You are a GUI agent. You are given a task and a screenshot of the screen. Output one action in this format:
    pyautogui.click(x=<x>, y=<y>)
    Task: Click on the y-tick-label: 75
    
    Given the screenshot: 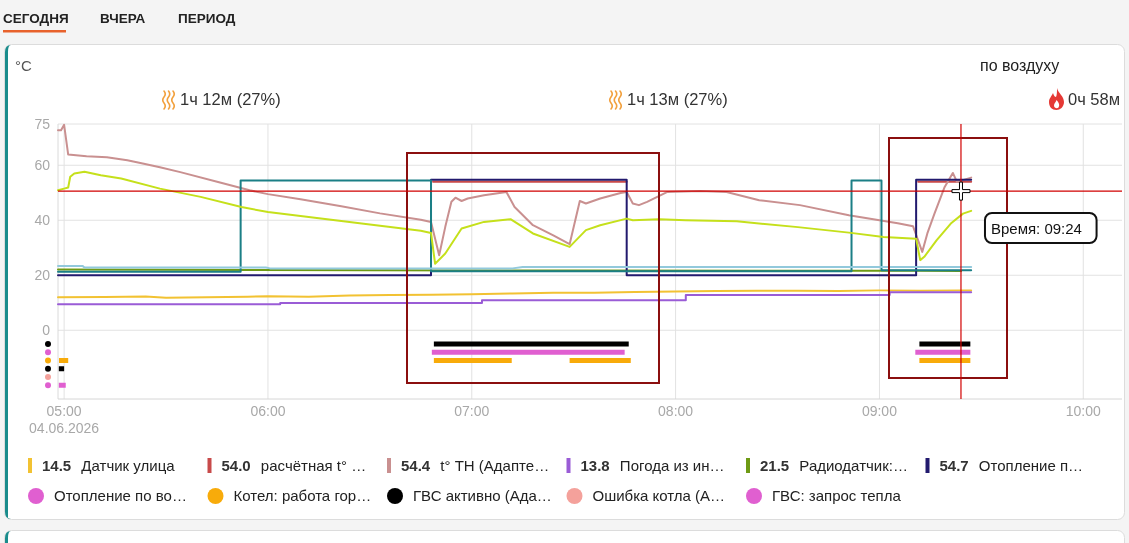 What is the action you would take?
    pyautogui.click(x=42, y=124)
    